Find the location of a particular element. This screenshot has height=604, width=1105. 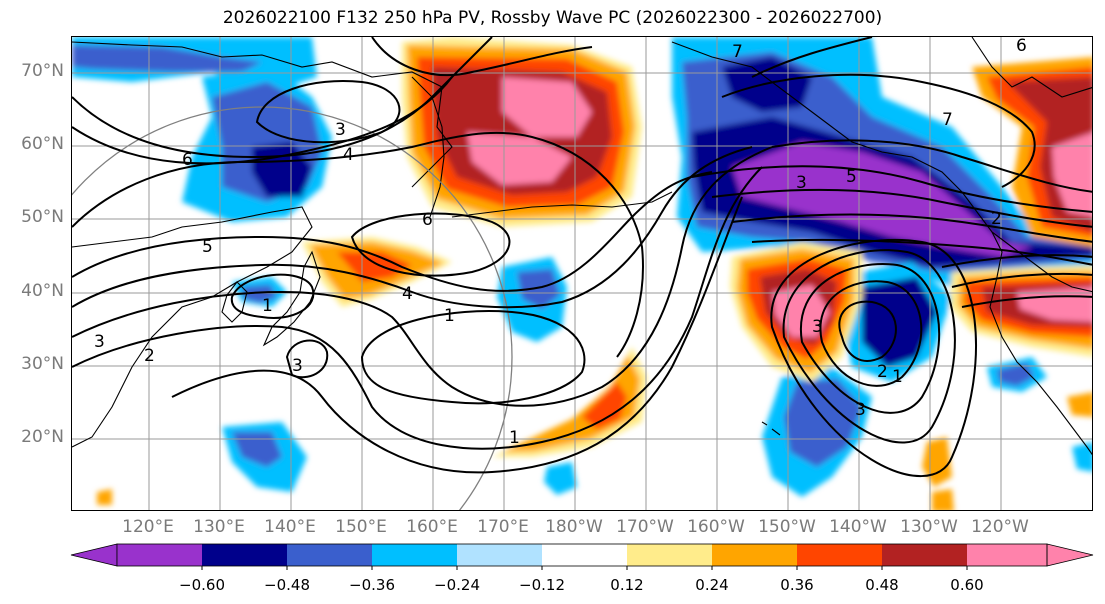

lon-label-140w: 140°W is located at coordinates (858, 527).